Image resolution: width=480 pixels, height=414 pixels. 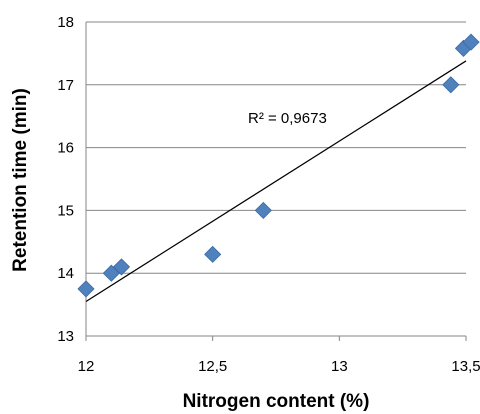 I want to click on y-tick-label: 14, so click(x=65, y=273).